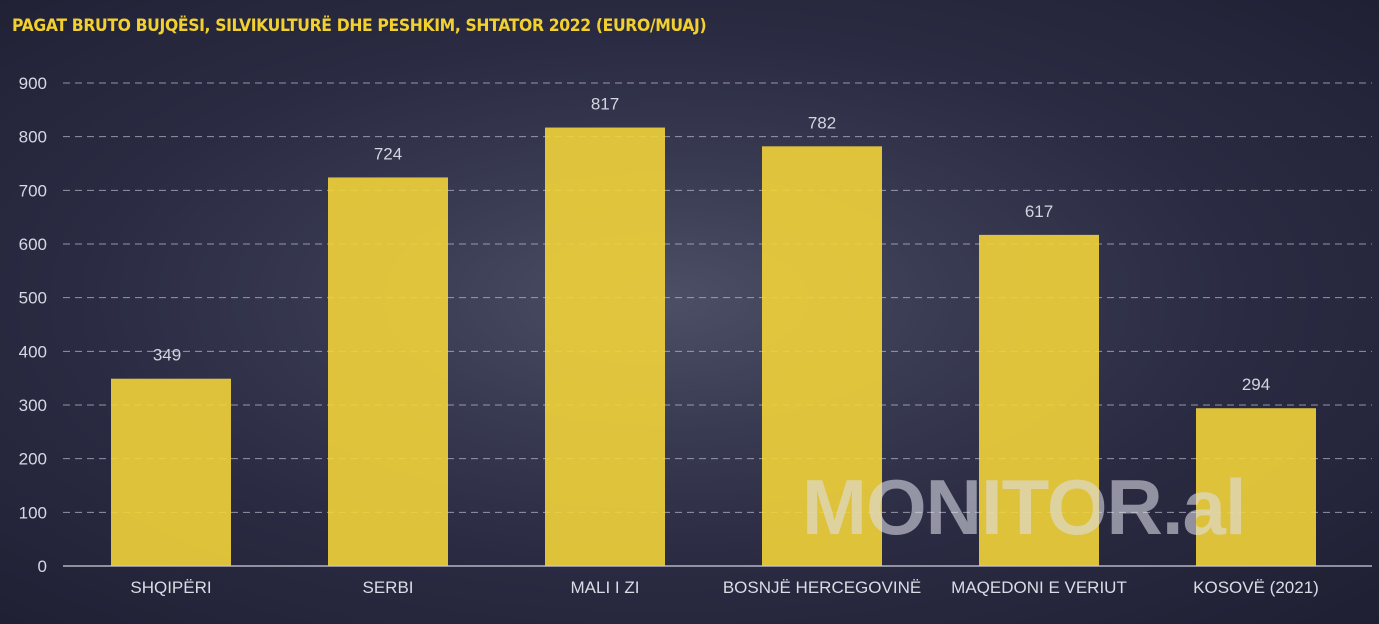  What do you see at coordinates (42, 566) in the screenshot?
I see `y-tick-label: 0` at bounding box center [42, 566].